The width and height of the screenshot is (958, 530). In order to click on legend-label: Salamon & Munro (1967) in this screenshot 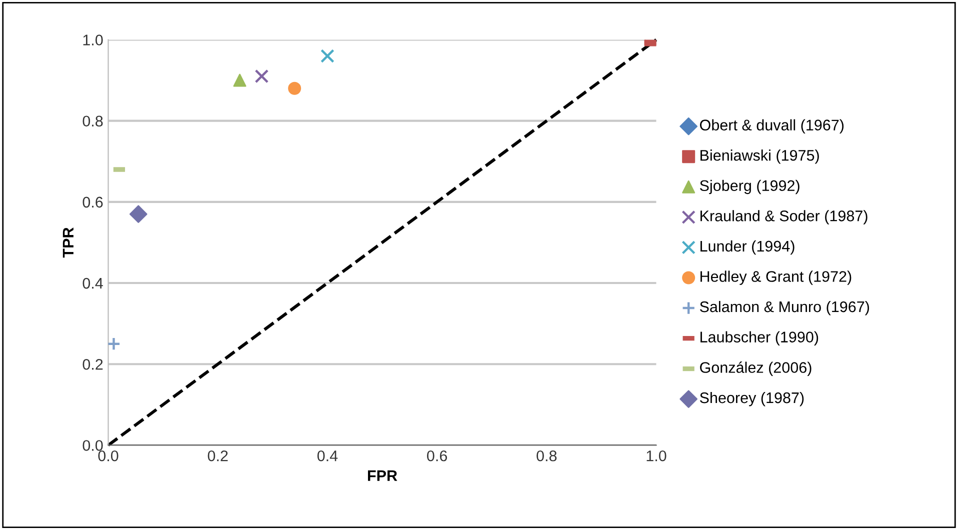, I will do `click(785, 308)`.